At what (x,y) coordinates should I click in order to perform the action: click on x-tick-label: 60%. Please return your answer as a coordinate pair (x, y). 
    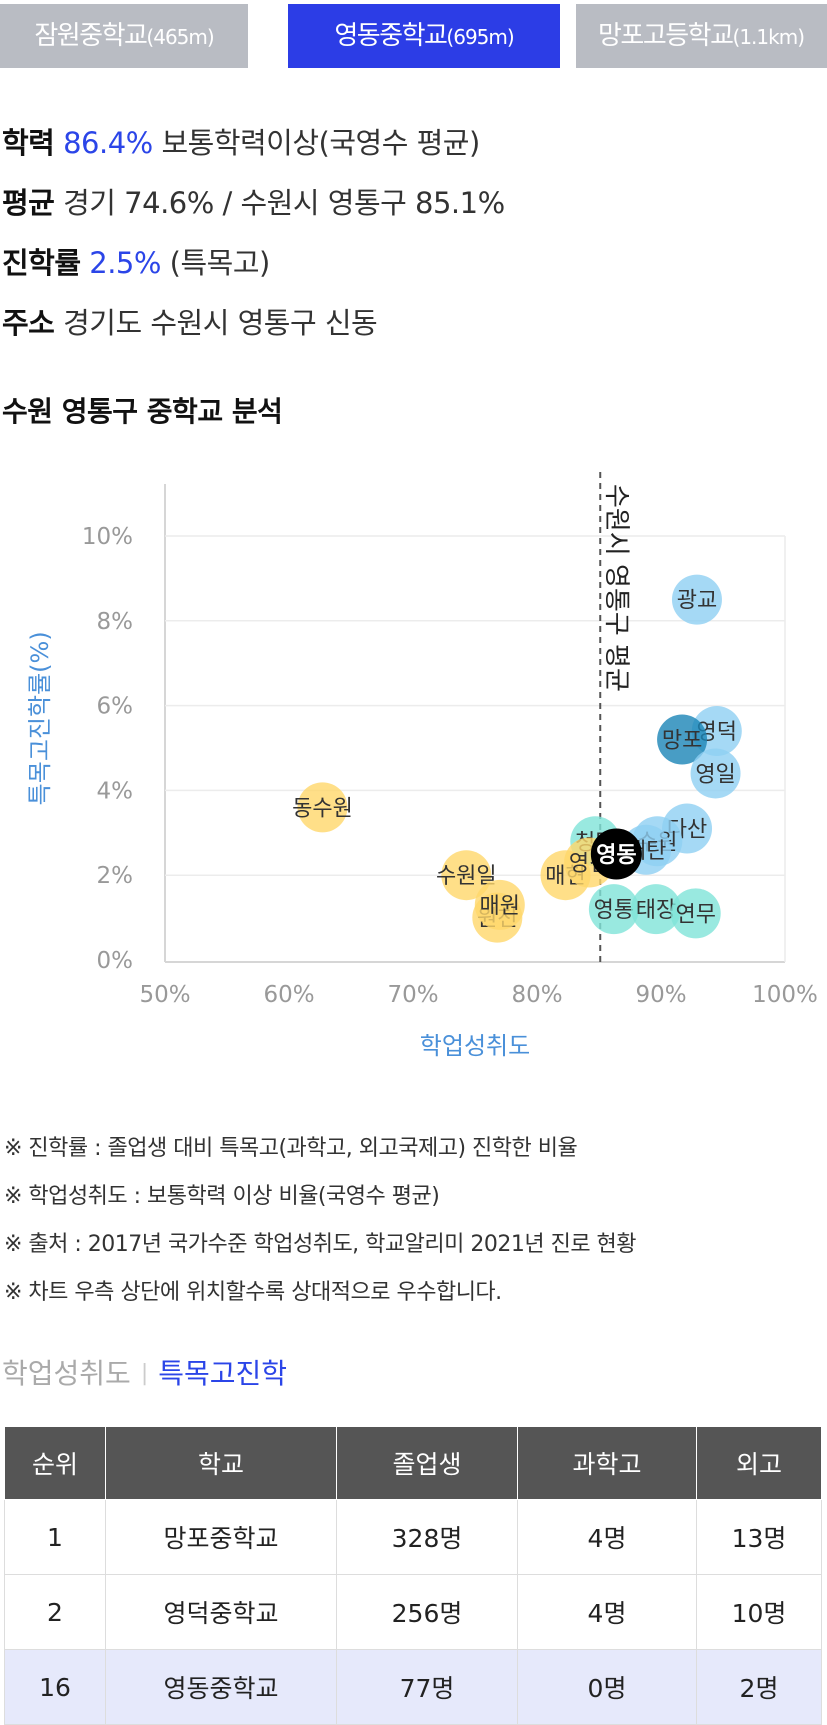
    Looking at the image, I should click on (288, 995).